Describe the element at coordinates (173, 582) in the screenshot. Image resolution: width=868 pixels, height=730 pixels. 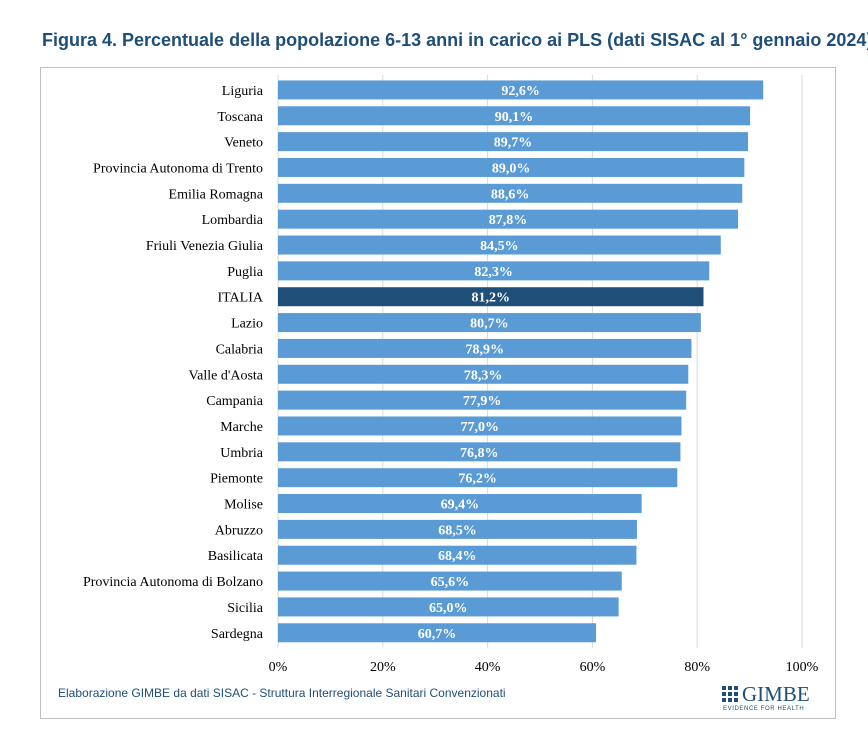
I see `category-label: Provincia Autonoma di Bolzano` at that location.